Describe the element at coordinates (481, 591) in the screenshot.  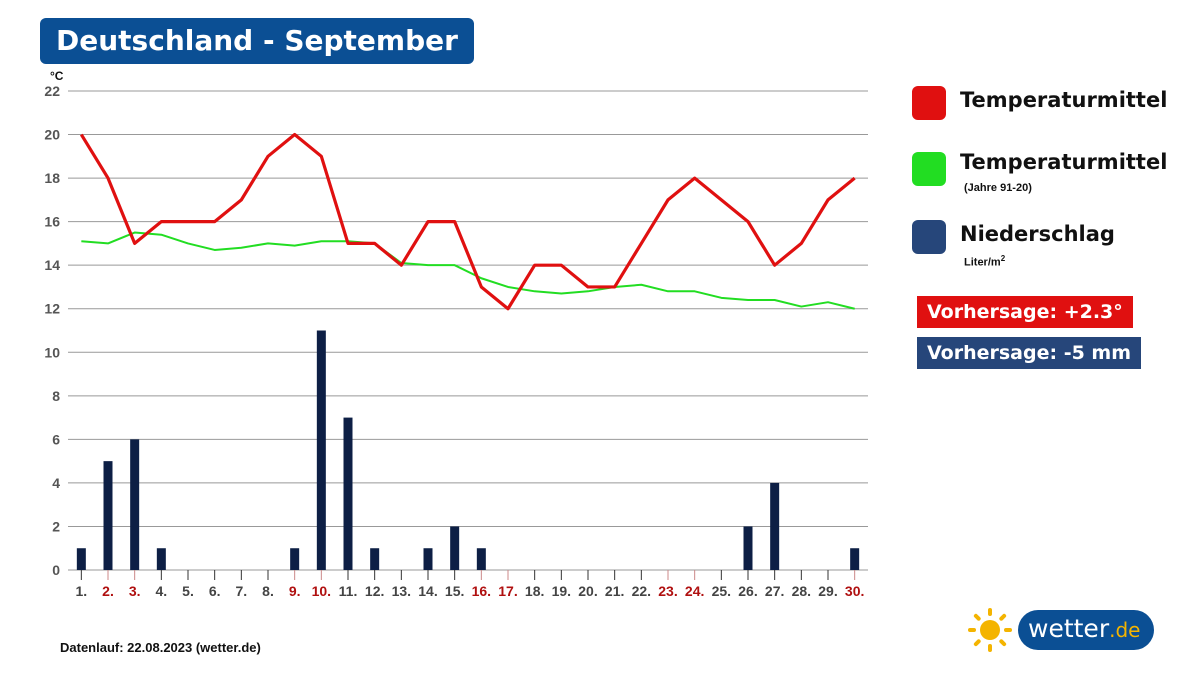
I see `x-tick-label: 16.` at that location.